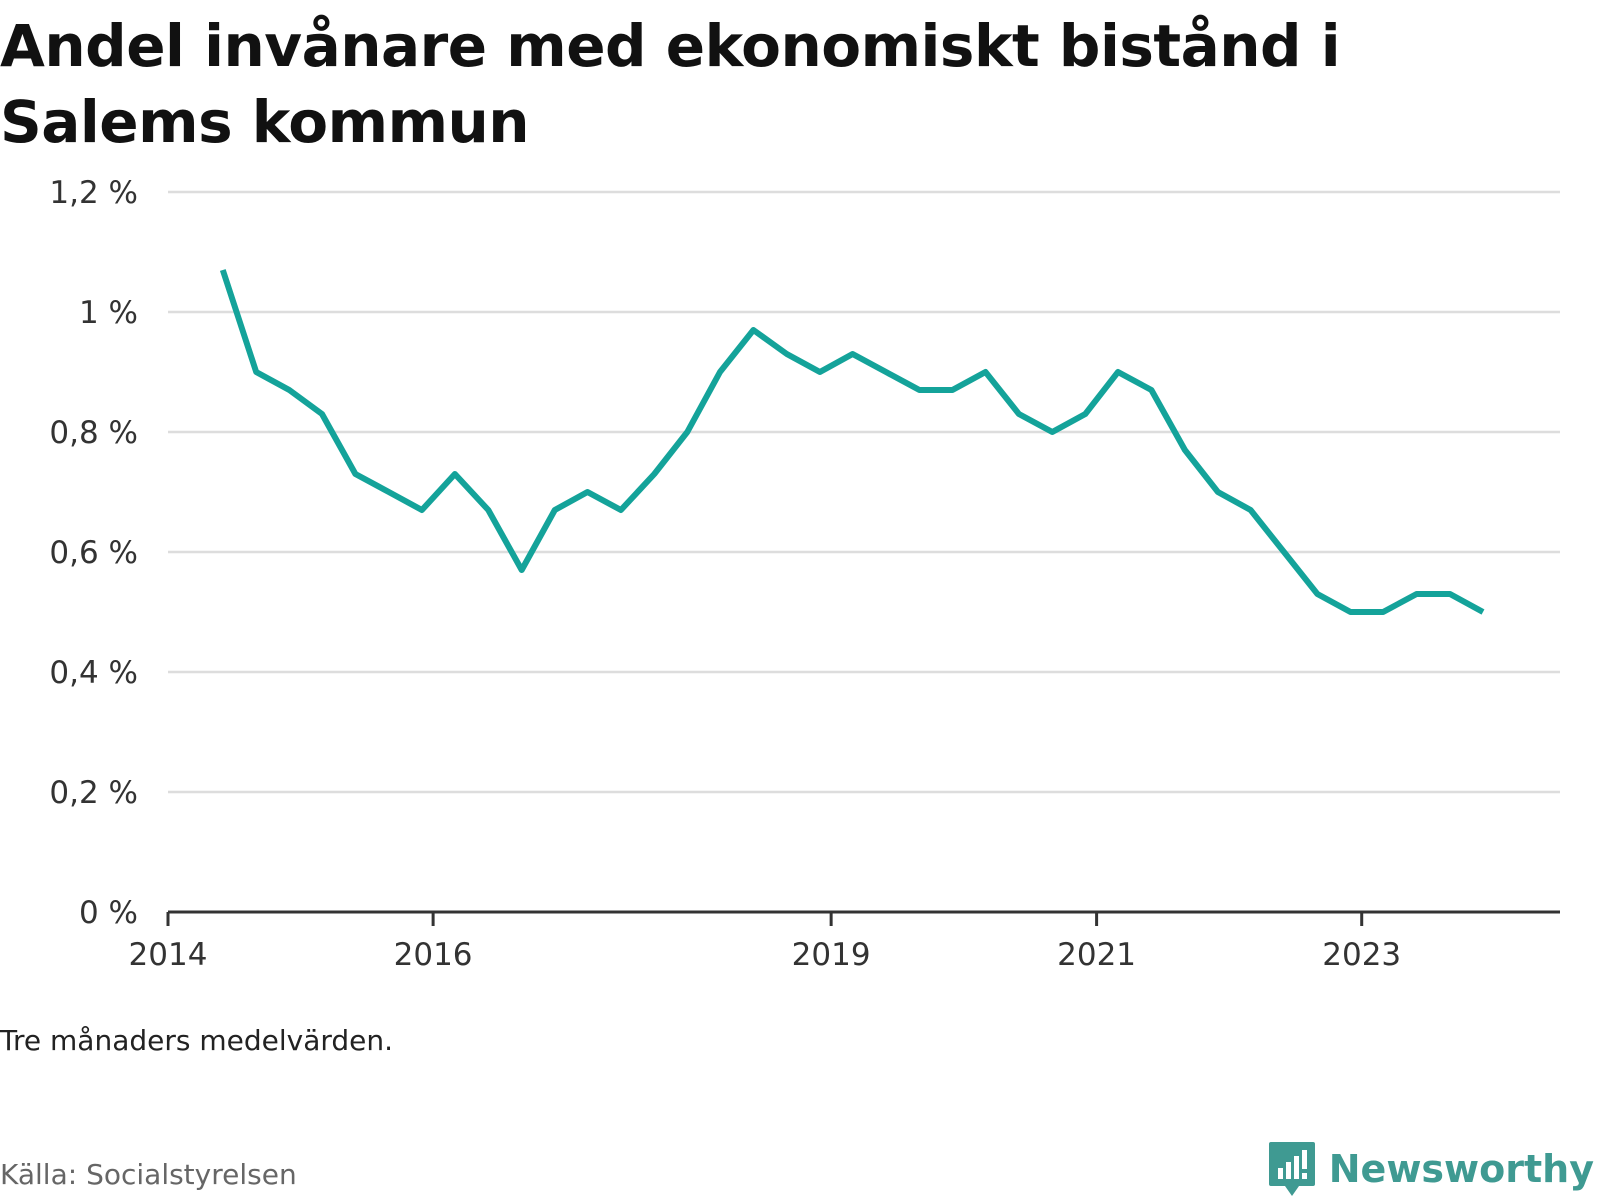 The height and width of the screenshot is (1200, 1600). What do you see at coordinates (197, 1040) in the screenshot?
I see `chart-note: Tre månaders medelvärden.` at bounding box center [197, 1040].